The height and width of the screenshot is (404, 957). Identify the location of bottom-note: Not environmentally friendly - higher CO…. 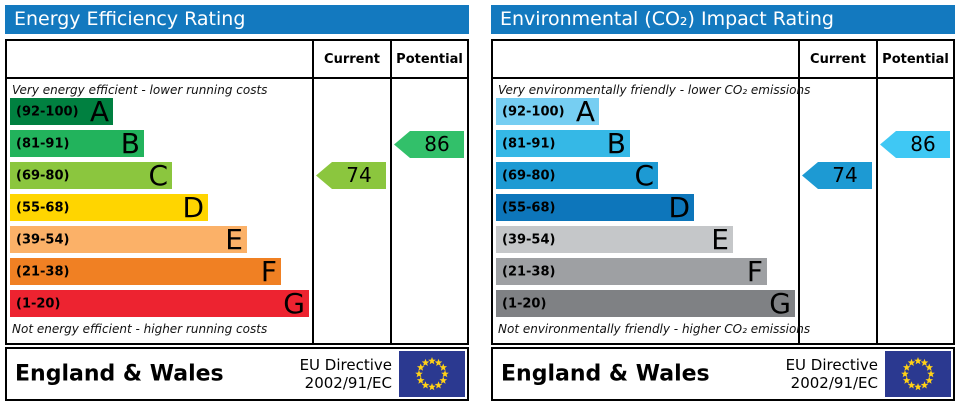
(654, 329).